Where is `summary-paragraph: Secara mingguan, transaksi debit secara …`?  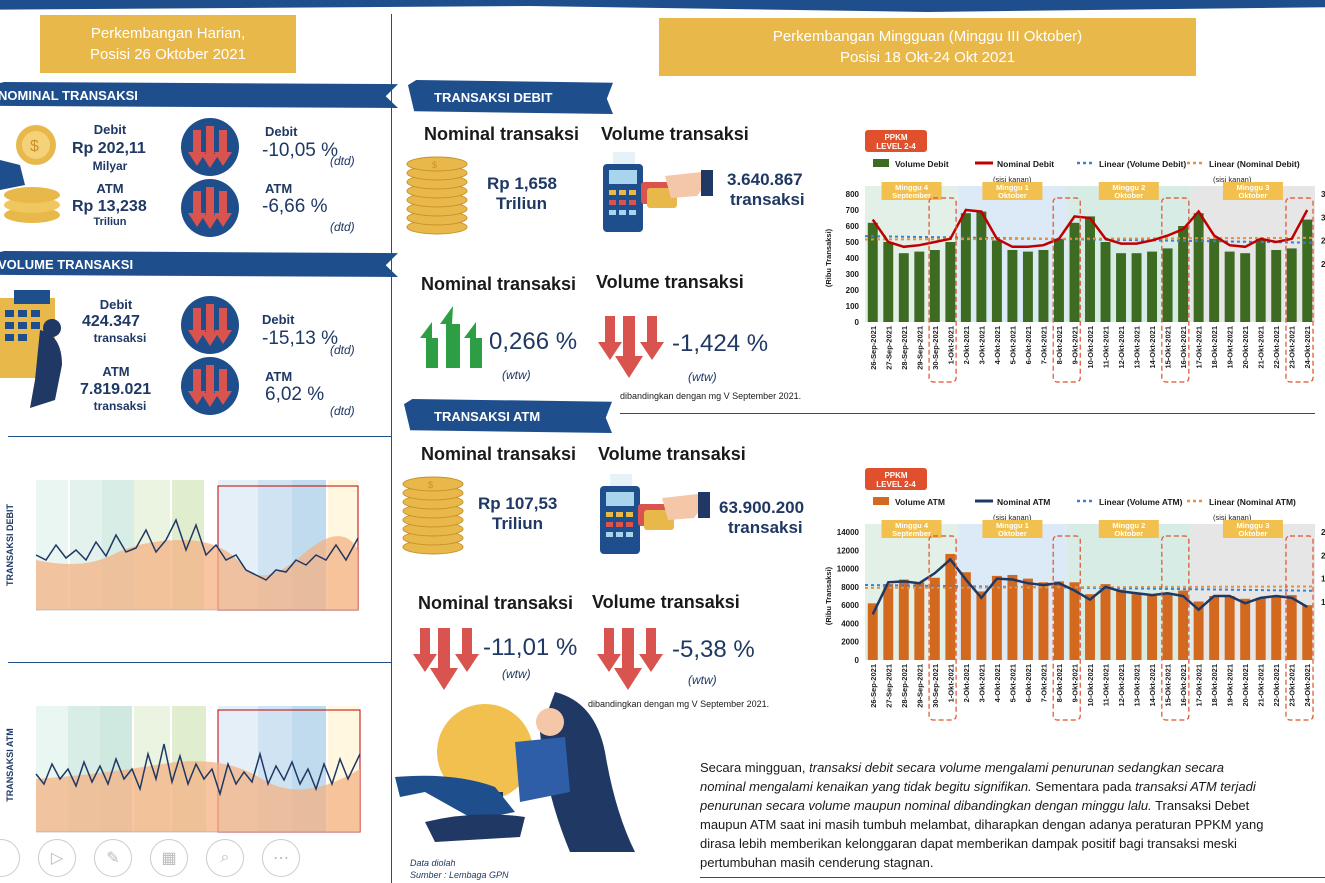
summary-paragraph: Secara mingguan, transaksi debit secara … is located at coordinates (1012, 815).